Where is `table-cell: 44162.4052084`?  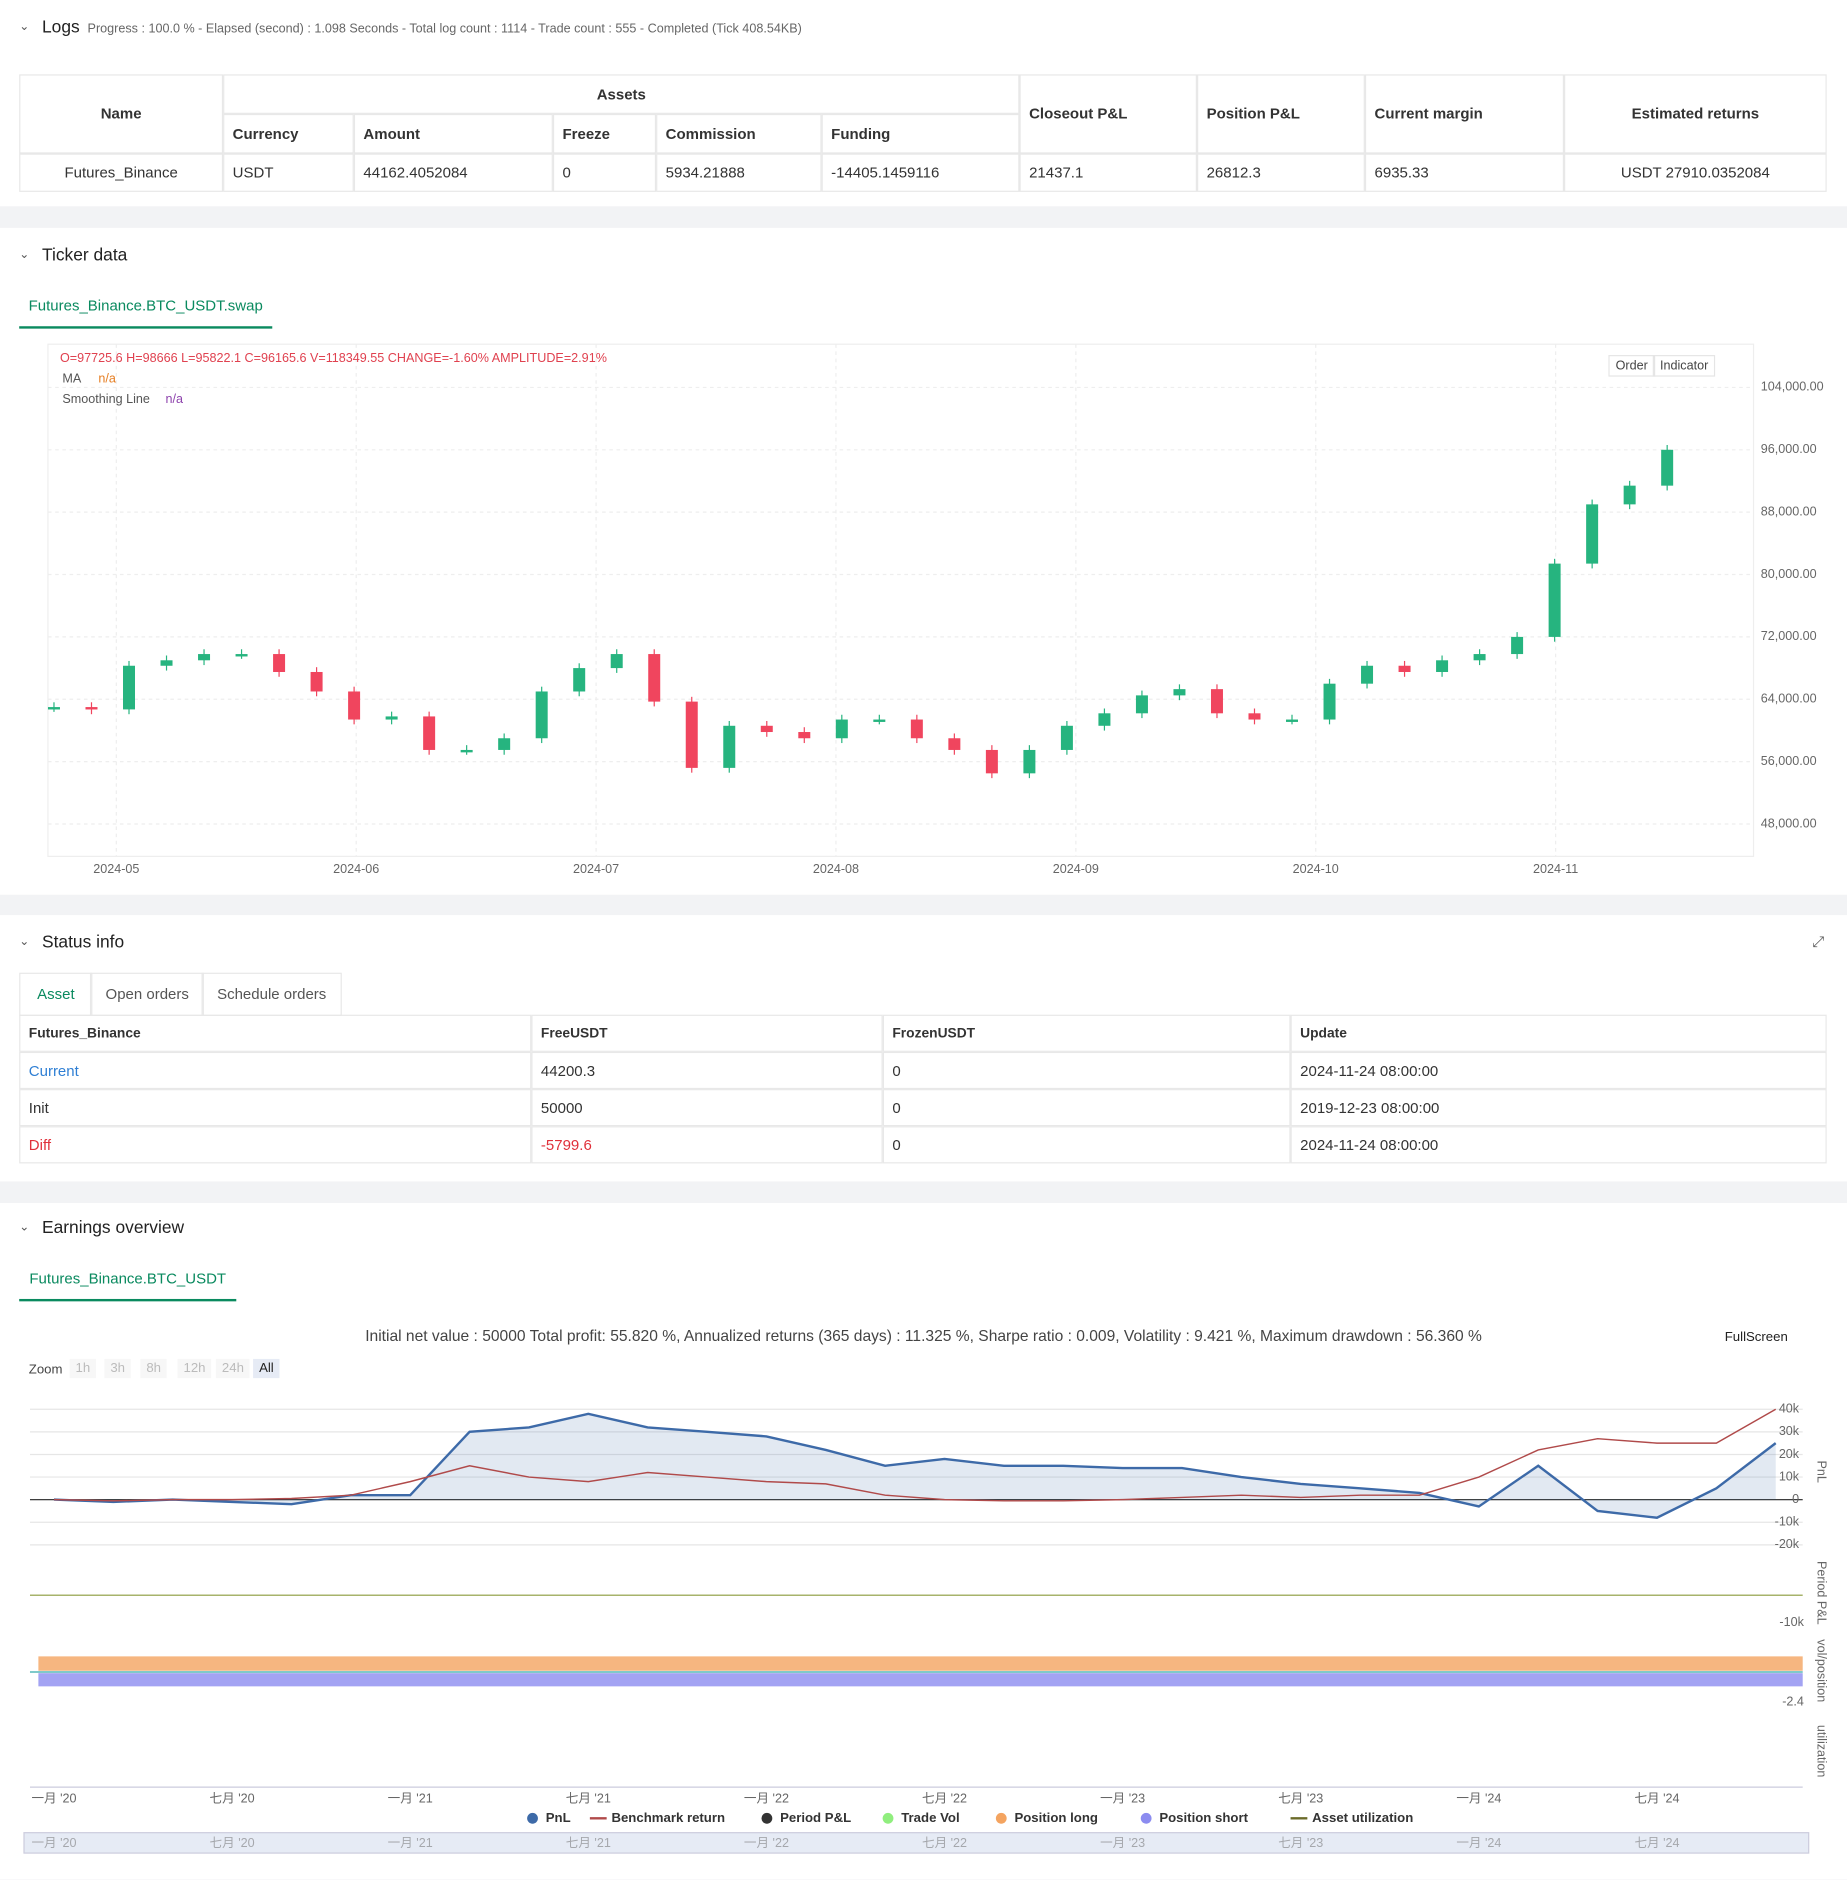
table-cell: 44162.4052084 is located at coordinates (453, 172).